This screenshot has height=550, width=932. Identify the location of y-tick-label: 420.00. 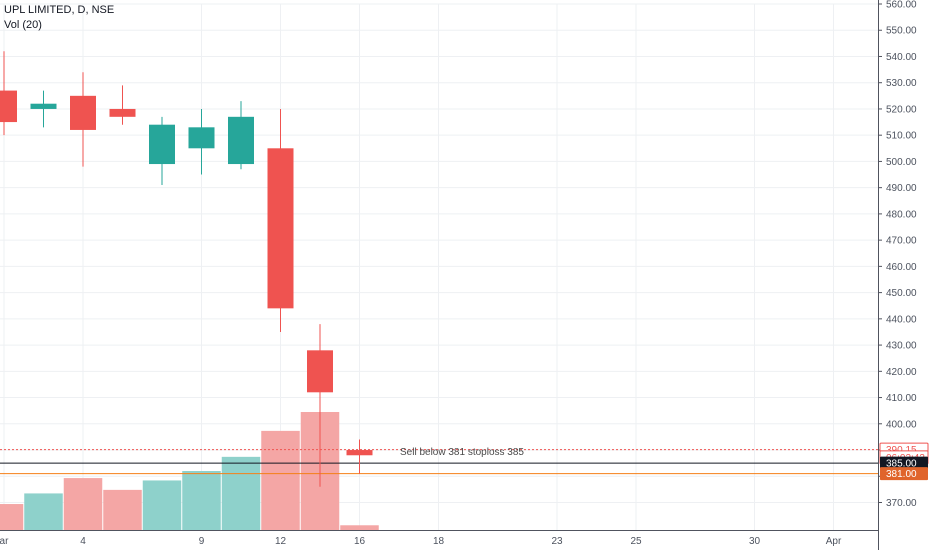
(901, 372).